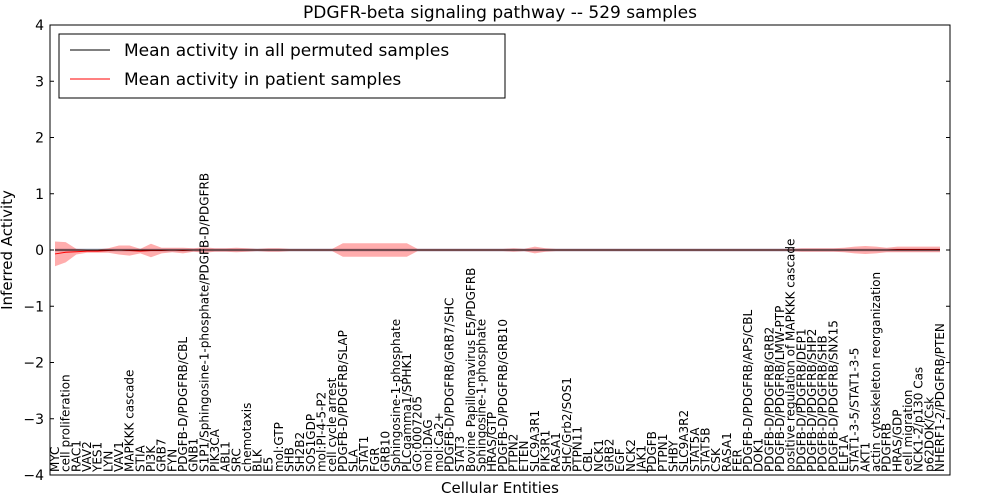 This screenshot has height=500, width=1000. I want to click on entity-label: STAT5B, so click(705, 449).